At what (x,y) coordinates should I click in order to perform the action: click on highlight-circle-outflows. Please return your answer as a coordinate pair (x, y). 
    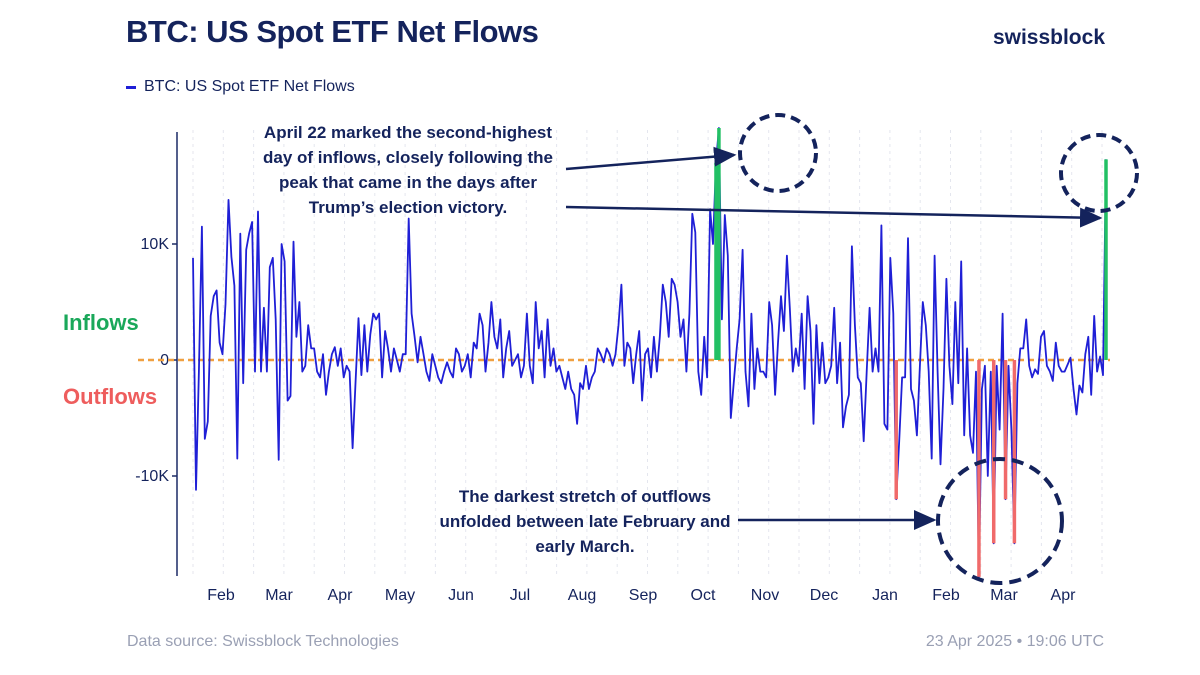
    Looking at the image, I should click on (1000, 521).